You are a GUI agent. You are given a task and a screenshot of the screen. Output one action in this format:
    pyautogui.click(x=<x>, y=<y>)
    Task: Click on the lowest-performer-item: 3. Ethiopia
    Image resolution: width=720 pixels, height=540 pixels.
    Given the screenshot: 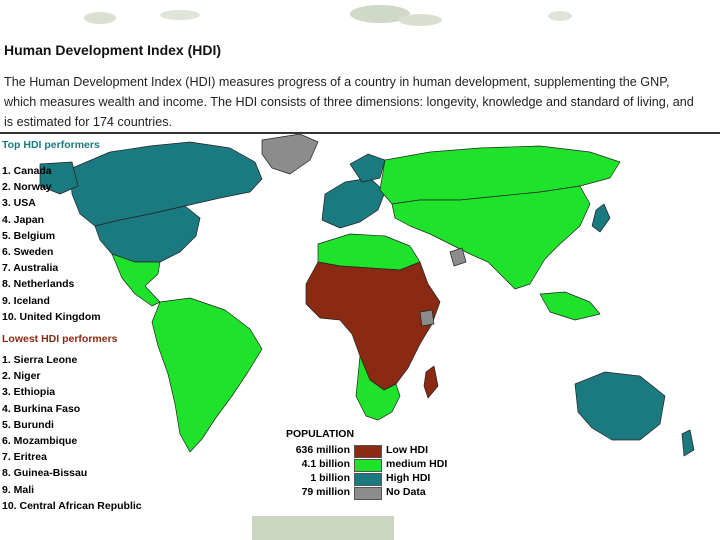 What is the action you would take?
    pyautogui.click(x=29, y=392)
    